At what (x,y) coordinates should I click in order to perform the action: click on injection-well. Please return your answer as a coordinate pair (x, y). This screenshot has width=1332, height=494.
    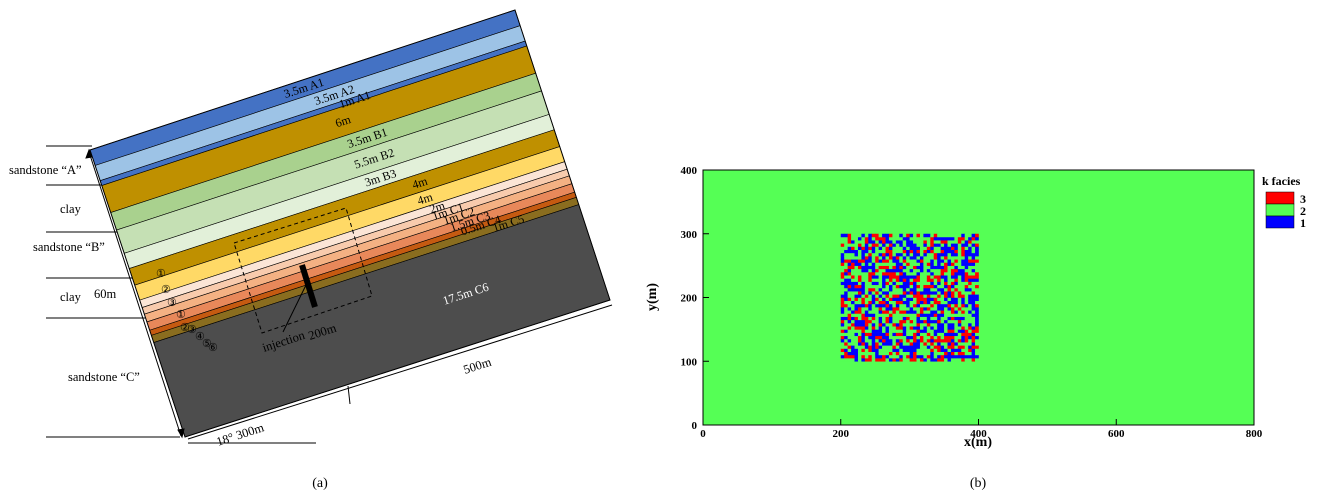
    Looking at the image, I should click on (308, 286).